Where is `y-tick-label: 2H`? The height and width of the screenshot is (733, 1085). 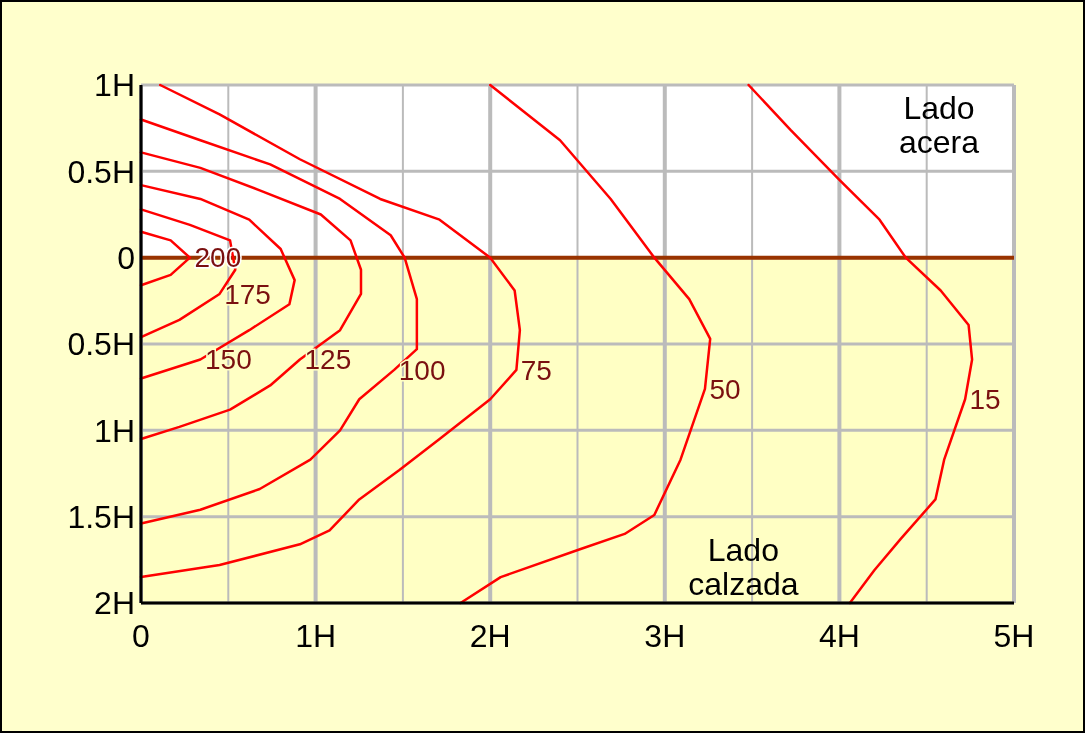 y-tick-label: 2H is located at coordinates (114, 603).